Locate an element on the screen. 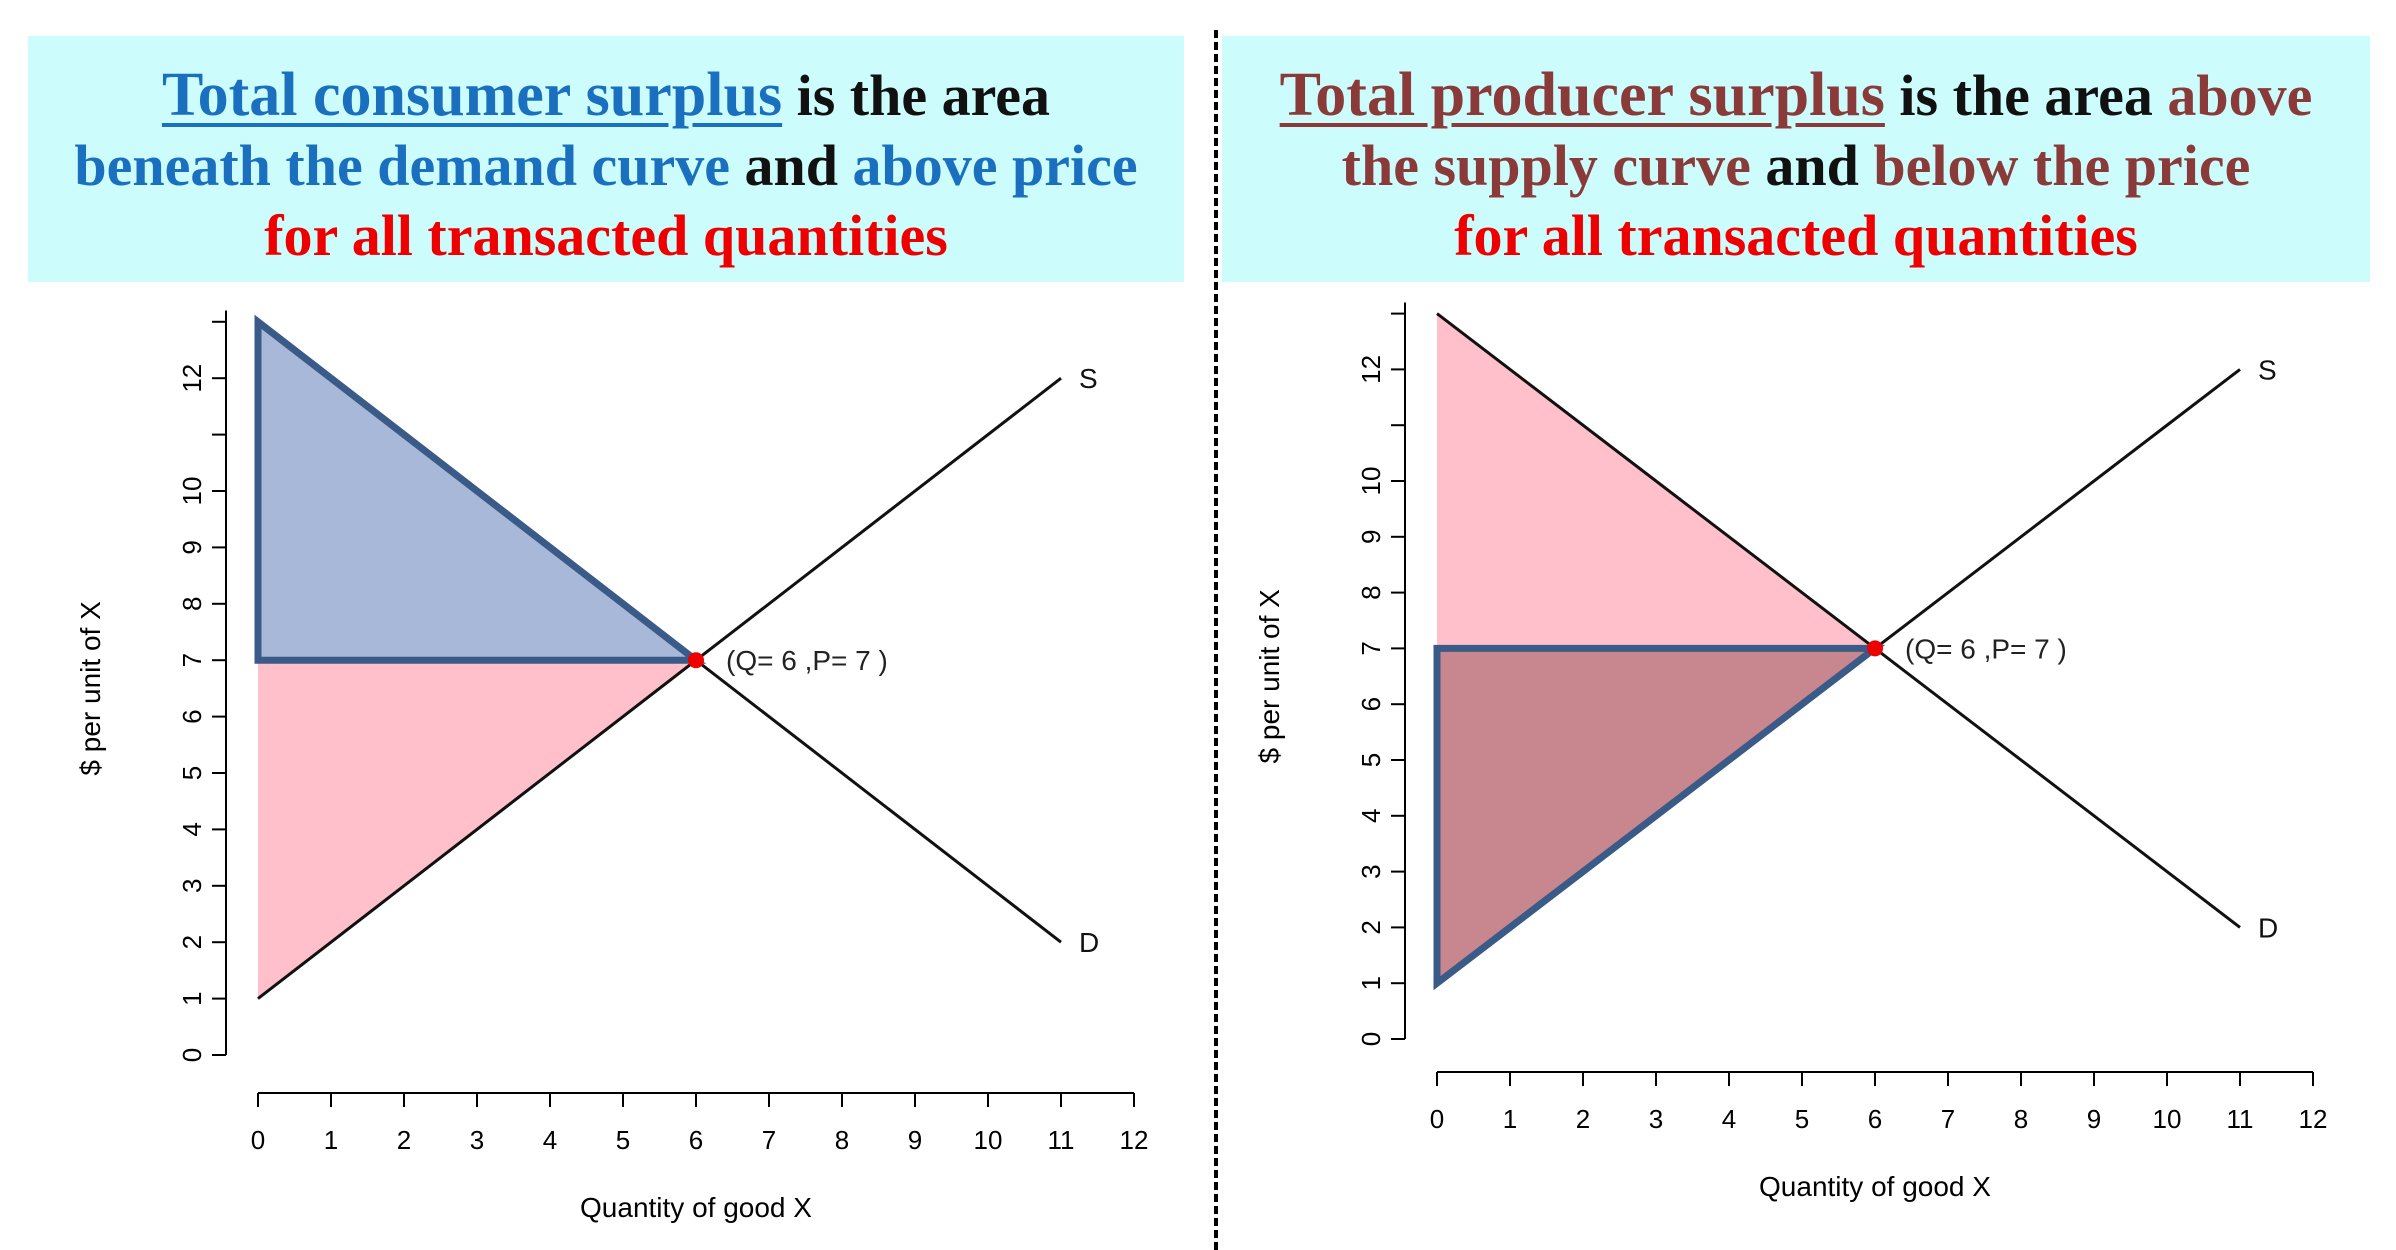 Image resolution: width=2396 pixels, height=1250 pixels. banner-line-1: Total consumer surplus is the area is located at coordinates (606, 95).